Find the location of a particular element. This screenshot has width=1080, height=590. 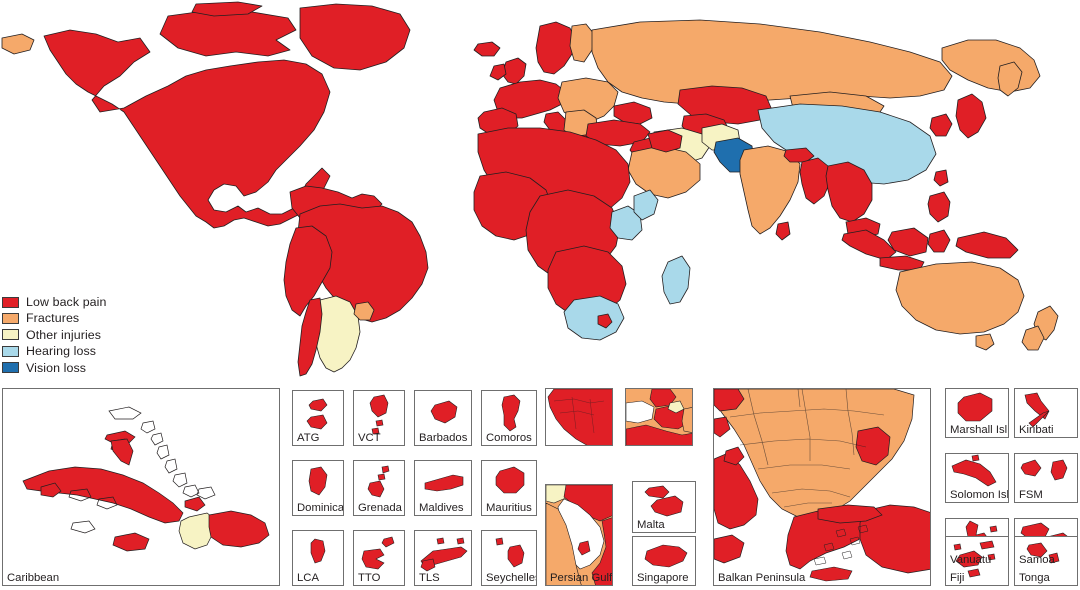

balkan-dalmatia-red is located at coordinates (734, 456).